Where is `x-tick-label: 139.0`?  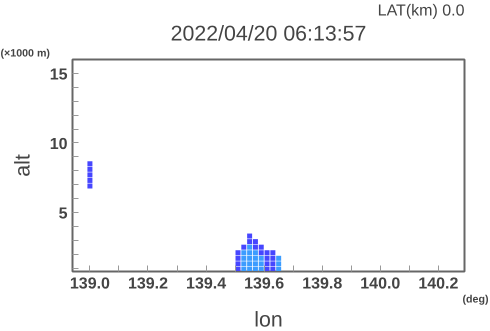 x-tick-label: 139.0 is located at coordinates (90, 284).